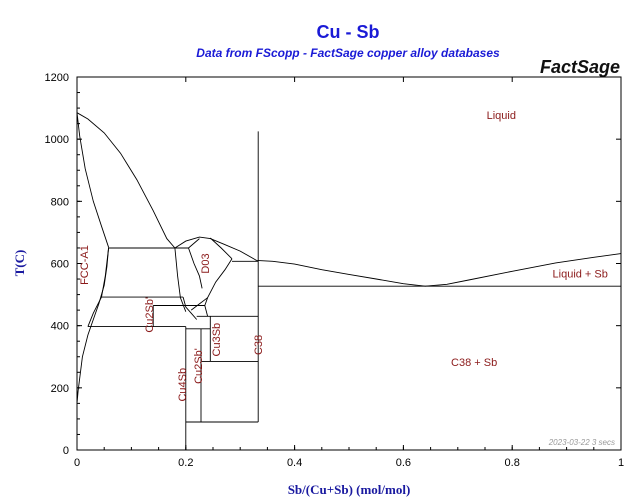 The height and width of the screenshot is (504, 640). Describe the element at coordinates (581, 442) in the screenshot. I see `timestamp-stamp: 2023-03-22 3 secs` at that location.